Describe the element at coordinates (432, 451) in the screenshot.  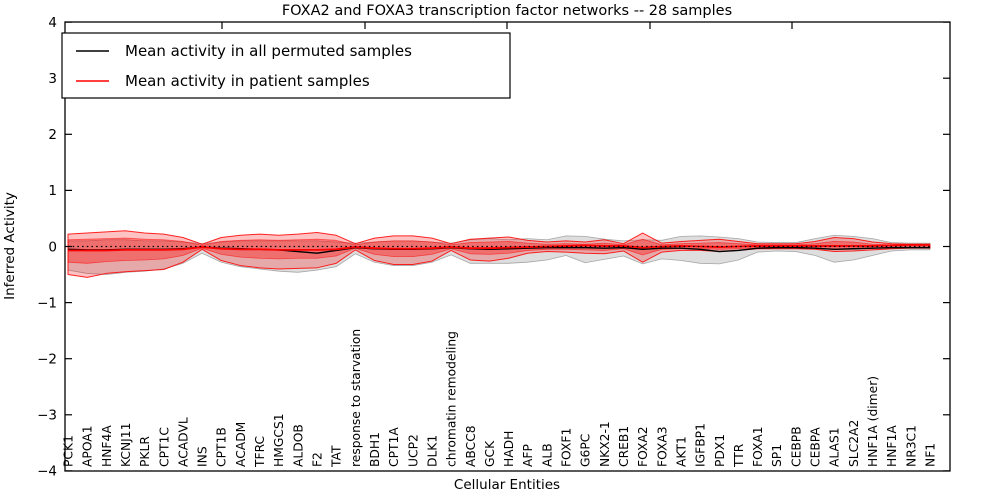
I see `x-tick-label: DLK1` at that location.